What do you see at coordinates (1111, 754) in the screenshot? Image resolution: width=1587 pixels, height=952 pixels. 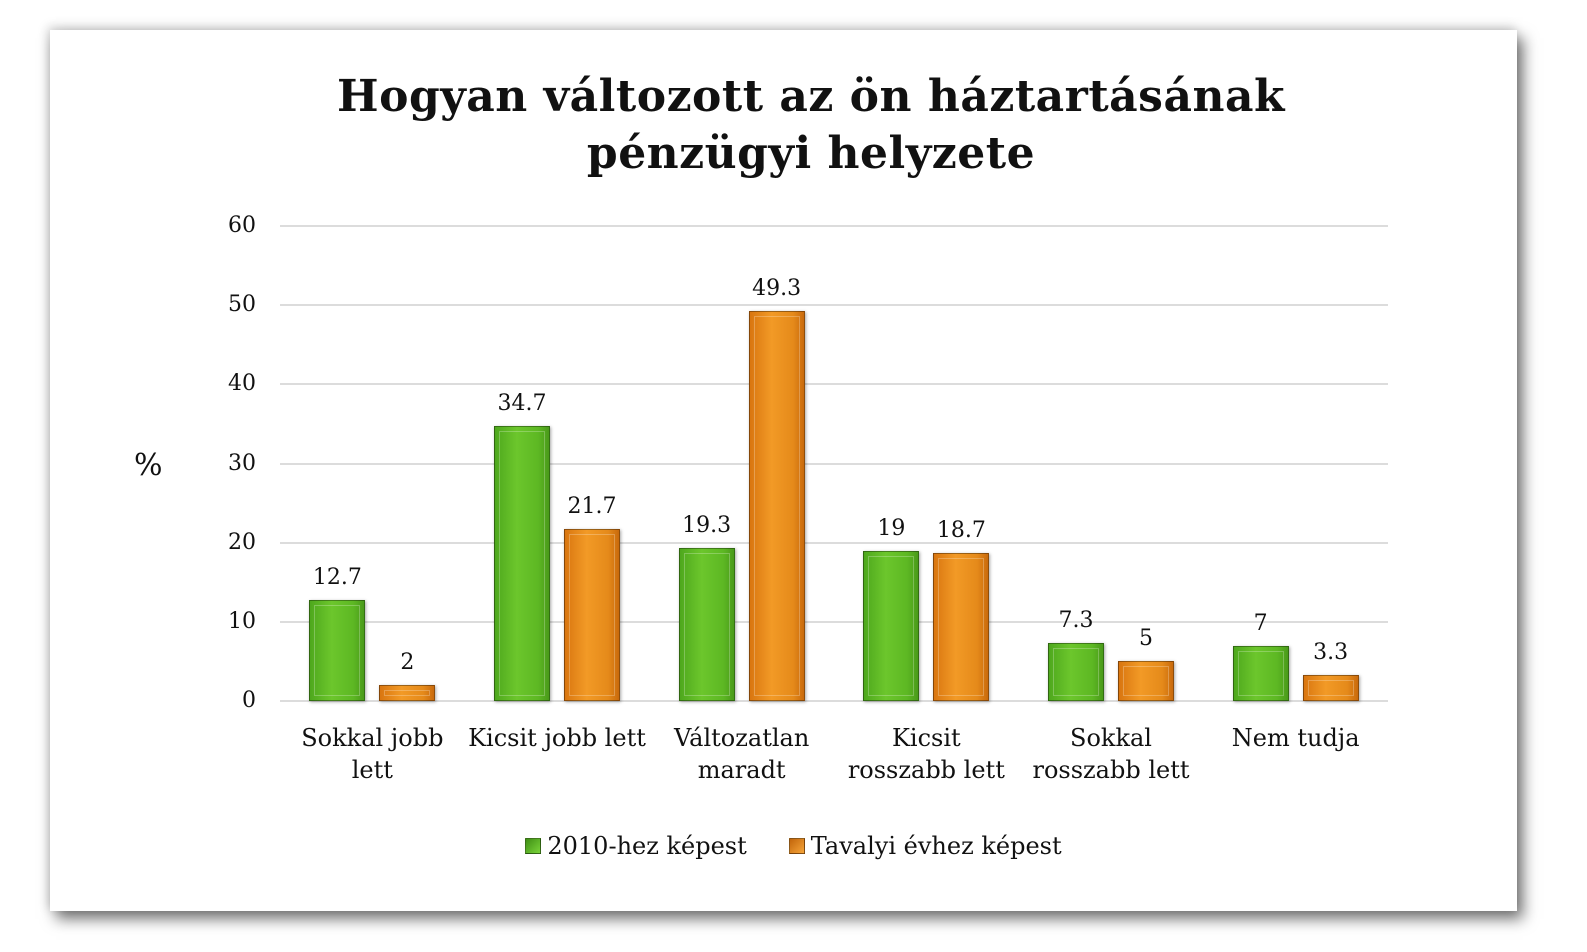 I see `x-tick-label: Sokkal rosszabb lett` at bounding box center [1111, 754].